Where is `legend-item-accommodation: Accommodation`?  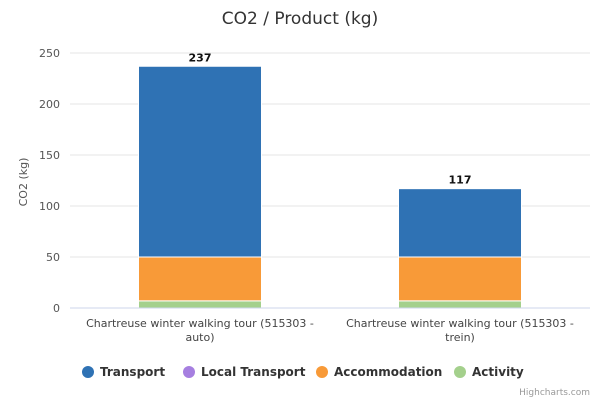 legend-item-accommodation: Accommodation is located at coordinates (379, 372).